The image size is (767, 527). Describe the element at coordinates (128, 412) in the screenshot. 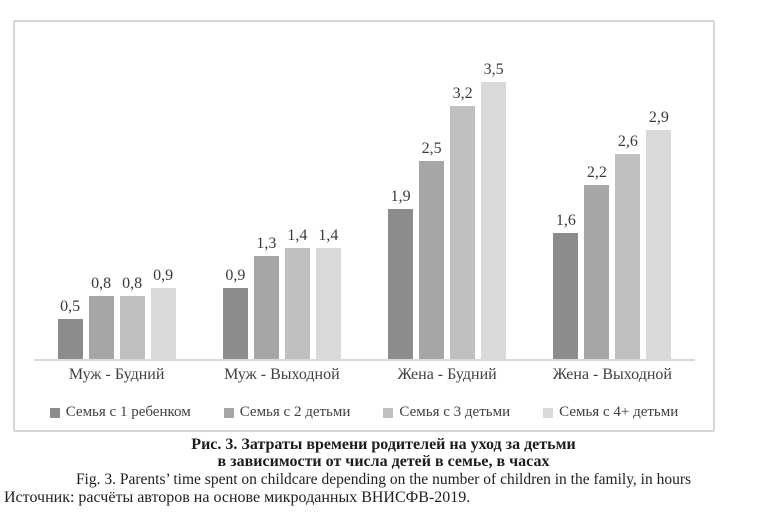

I see `legend-label: Семья с 1 ребенком` at that location.